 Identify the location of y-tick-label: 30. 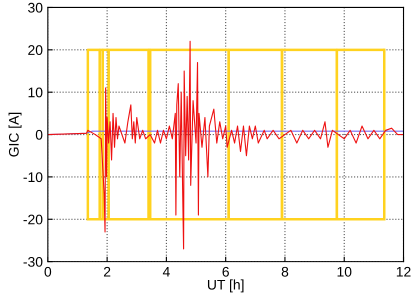
(35, 7).